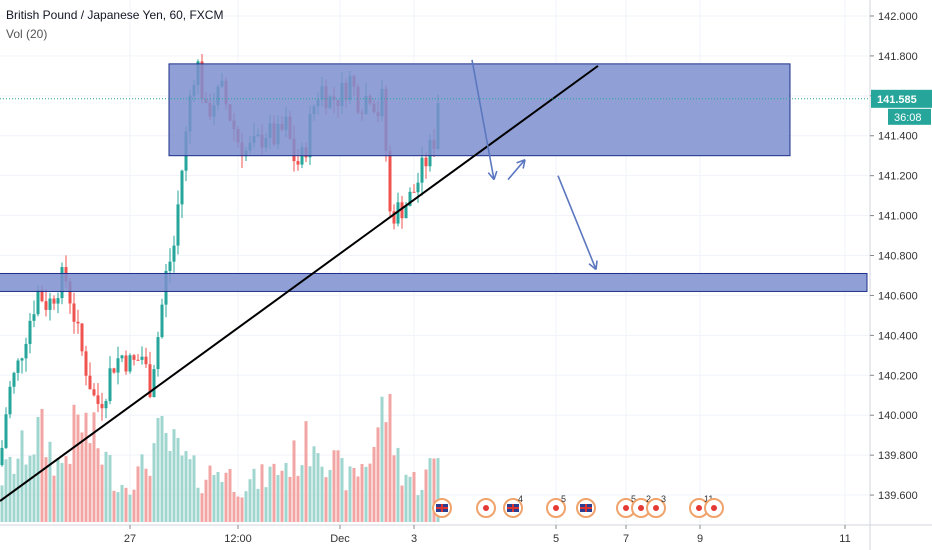 The image size is (932, 550). What do you see at coordinates (414, 539) in the screenshot?
I see `x-tick-label: 3` at bounding box center [414, 539].